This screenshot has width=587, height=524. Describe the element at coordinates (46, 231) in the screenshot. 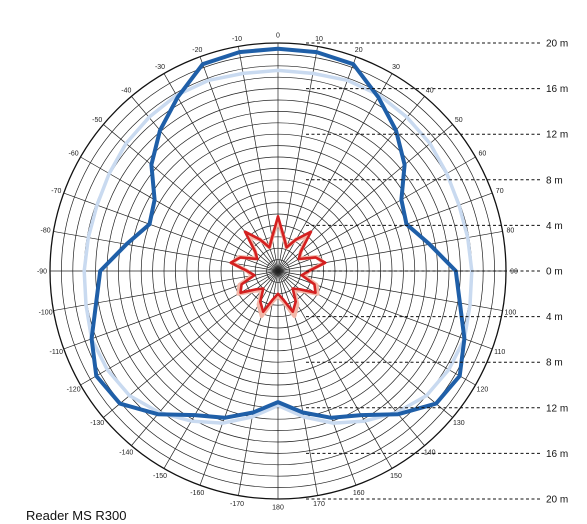

I see `angle-label: -80` at that location.